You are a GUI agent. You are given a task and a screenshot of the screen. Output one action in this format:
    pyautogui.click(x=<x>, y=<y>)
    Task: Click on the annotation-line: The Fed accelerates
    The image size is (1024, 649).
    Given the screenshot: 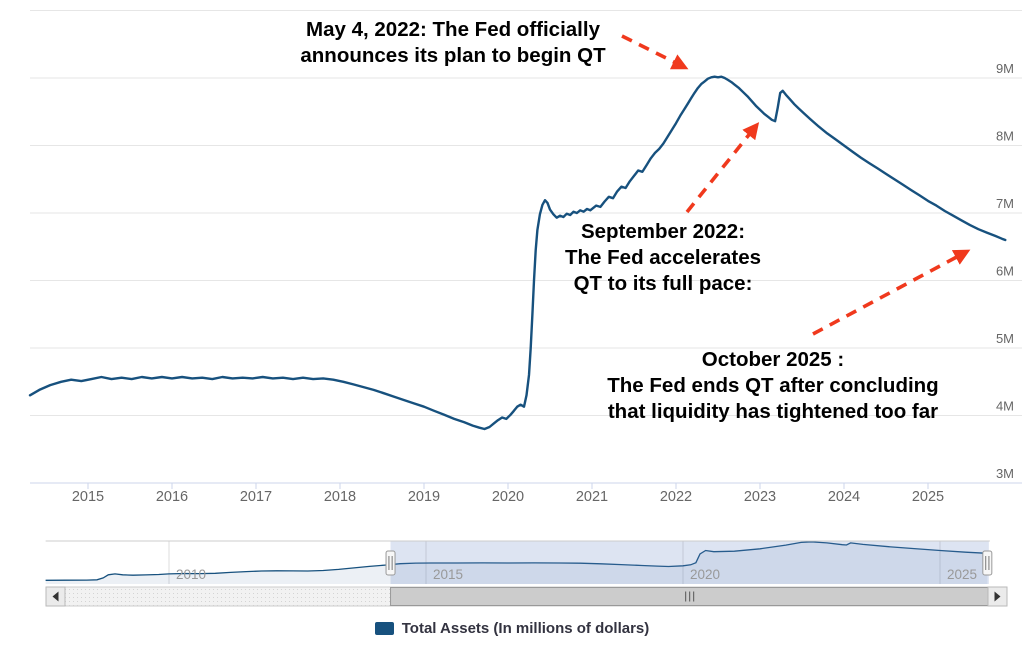 What is the action you would take?
    pyautogui.click(x=663, y=257)
    